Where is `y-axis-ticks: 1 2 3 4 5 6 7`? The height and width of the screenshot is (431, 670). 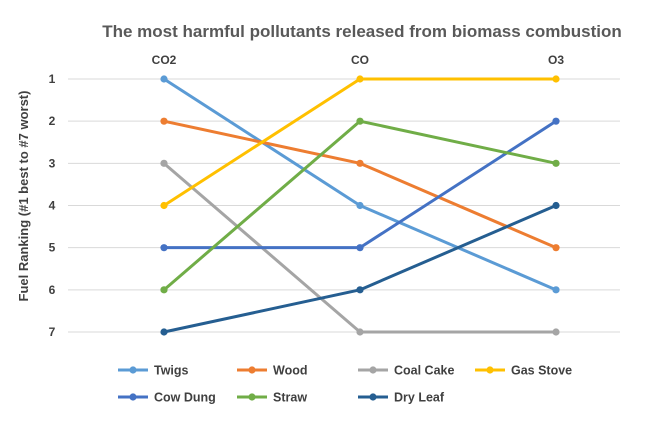 y-axis-ticks: 1 2 3 4 5 6 7 is located at coordinates (52, 205).